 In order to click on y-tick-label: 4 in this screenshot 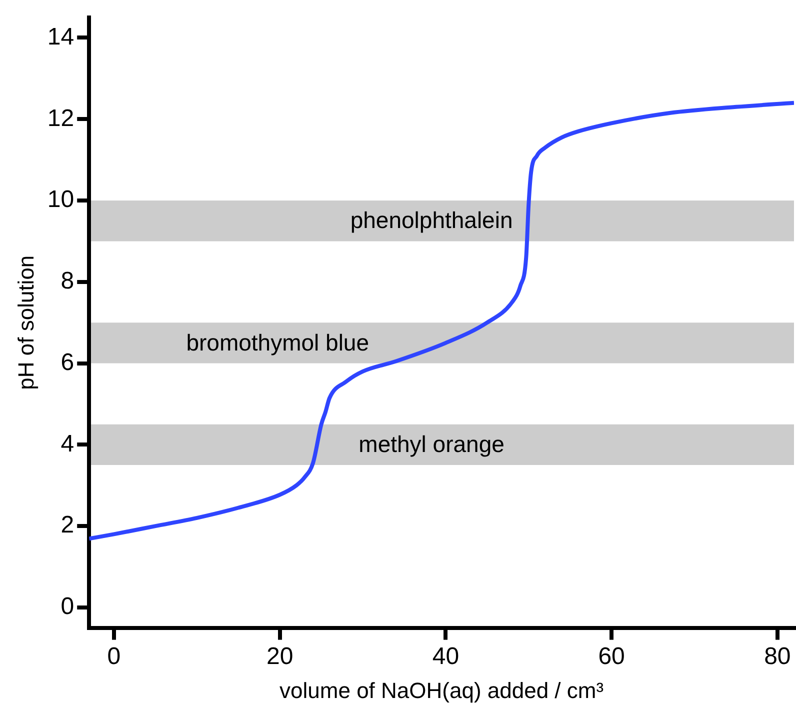, I will do `click(67, 444)`.